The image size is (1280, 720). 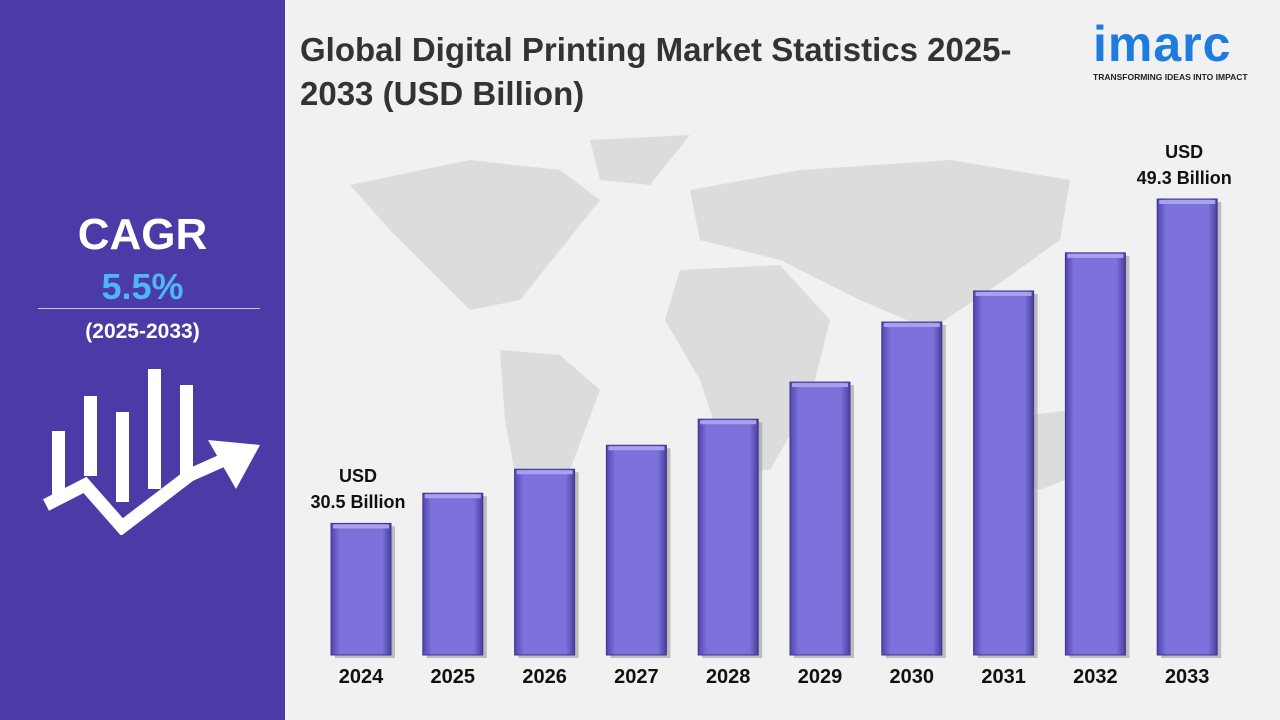 I want to click on cagr-period: (2025-2033), so click(x=142, y=331).